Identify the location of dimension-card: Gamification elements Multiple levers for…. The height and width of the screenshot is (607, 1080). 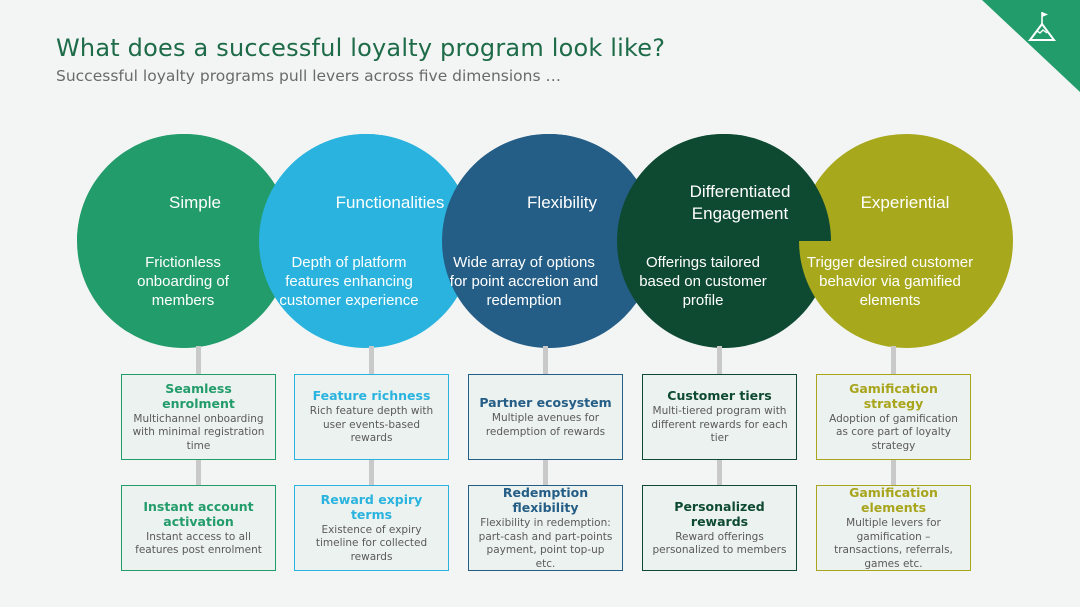
(893, 528).